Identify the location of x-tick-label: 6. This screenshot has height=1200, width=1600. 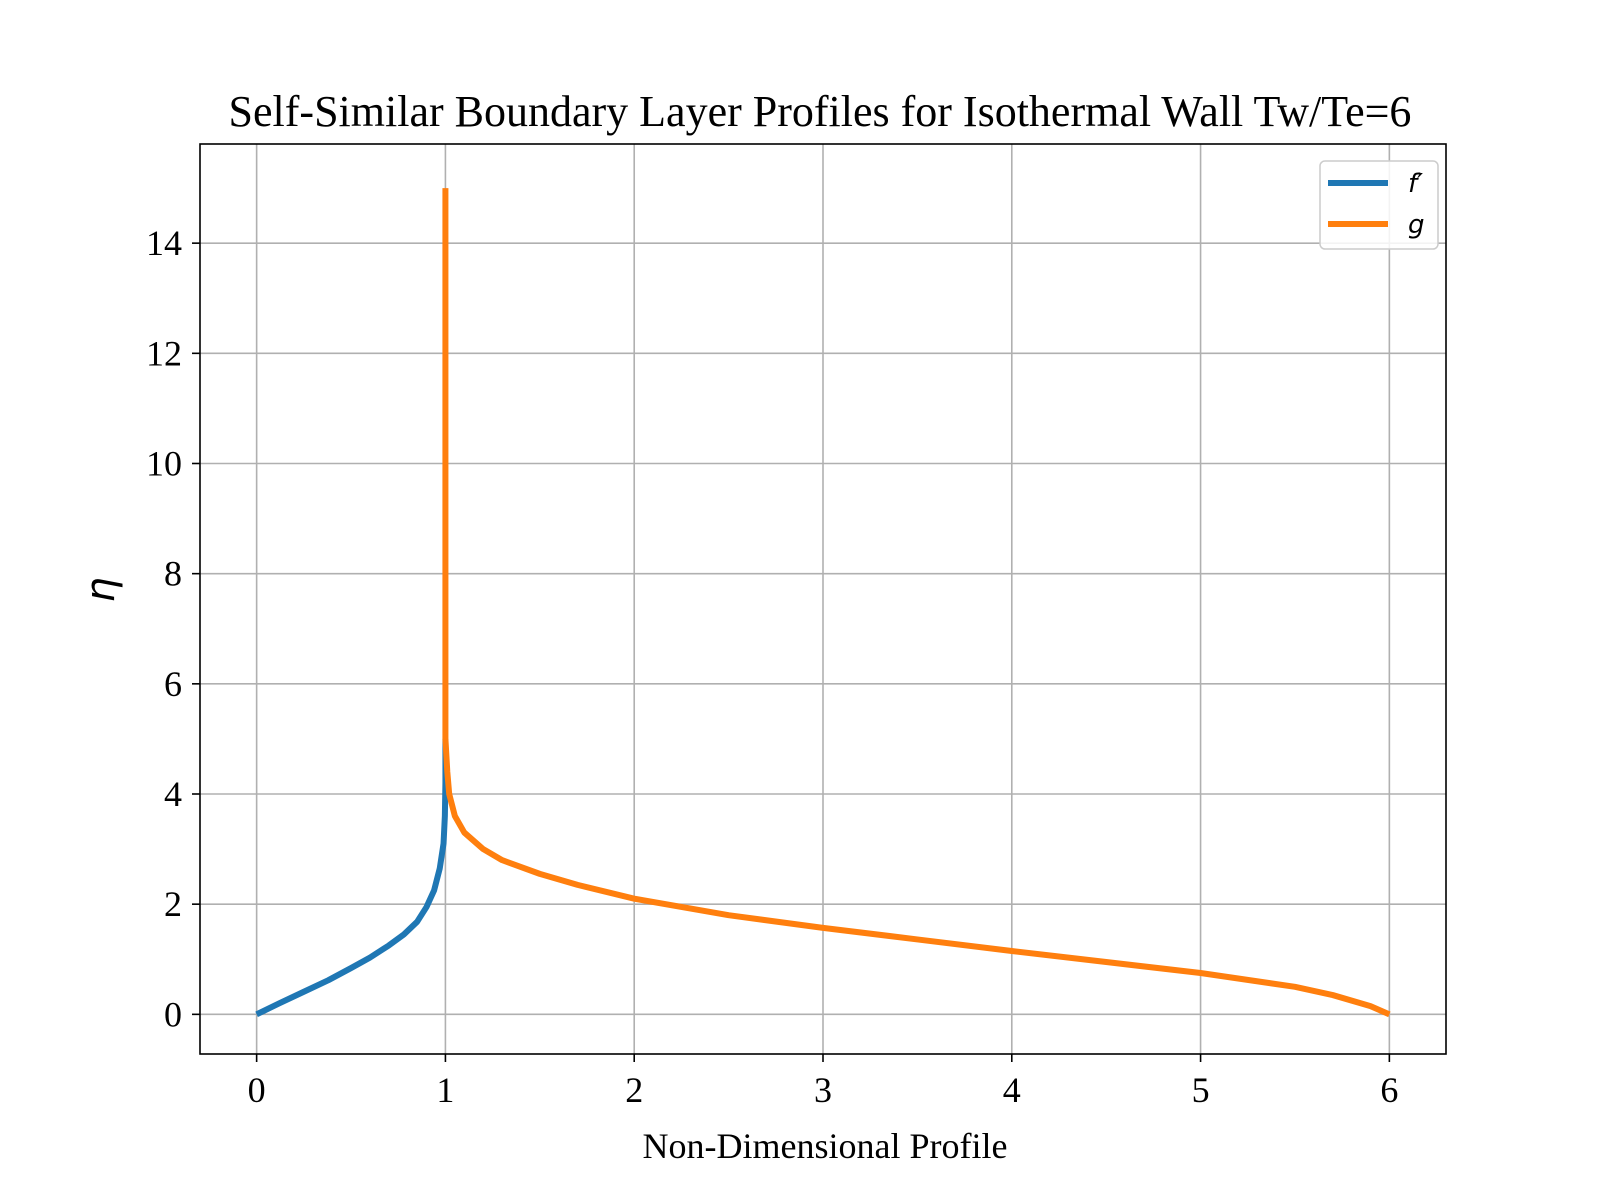
(1389, 1090).